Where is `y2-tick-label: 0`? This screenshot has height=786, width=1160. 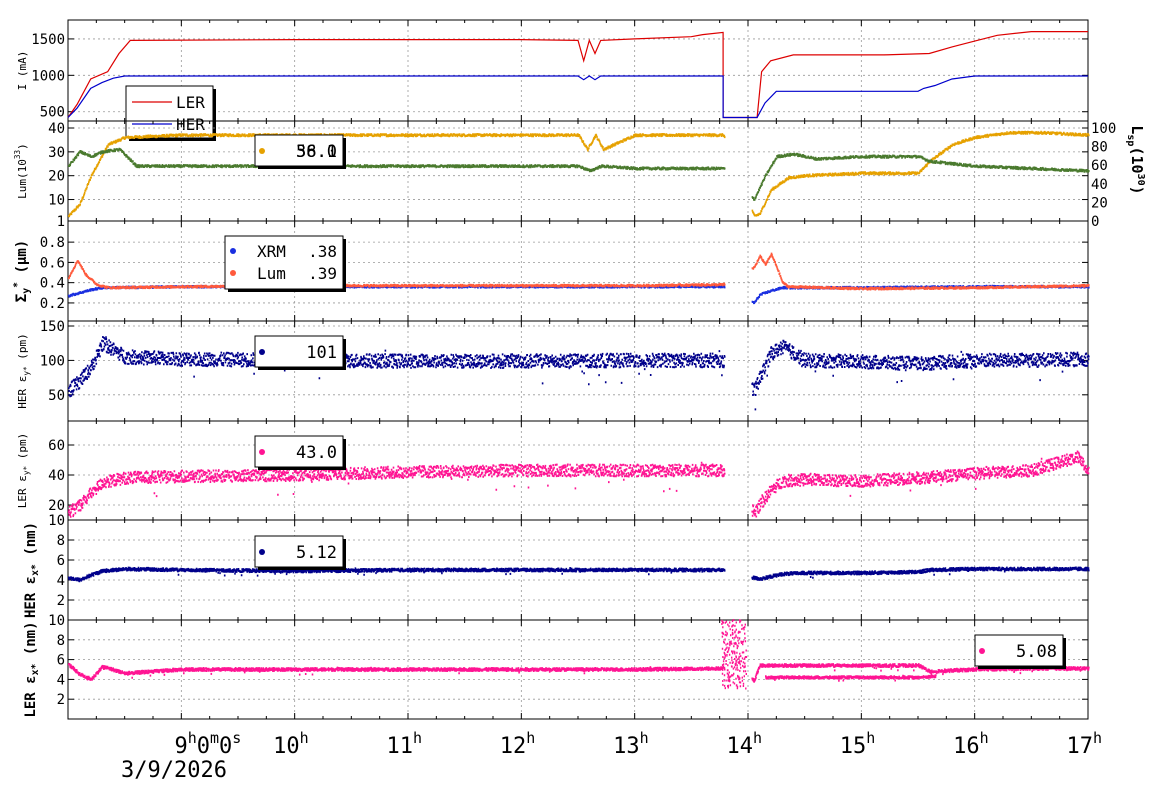 y2-tick-label: 0 is located at coordinates (1095, 222).